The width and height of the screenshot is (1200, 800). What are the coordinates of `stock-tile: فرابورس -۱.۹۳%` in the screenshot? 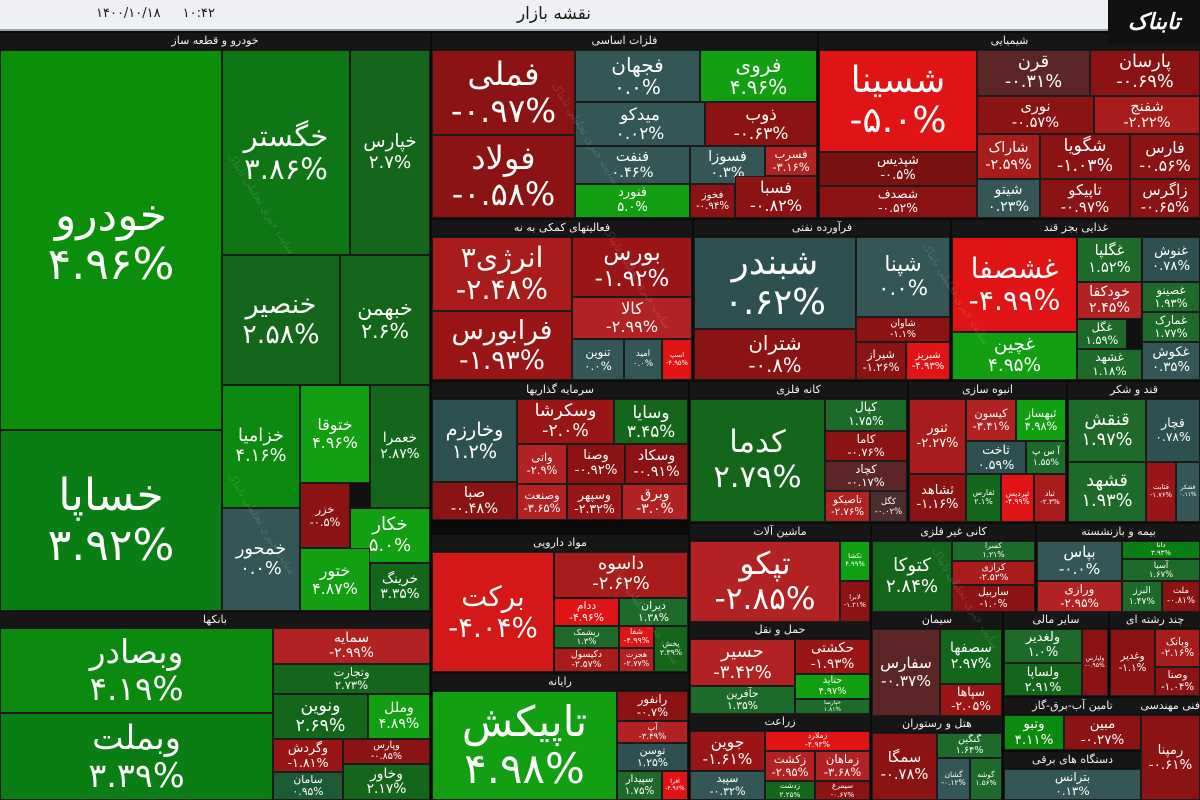 It's located at (502, 345).